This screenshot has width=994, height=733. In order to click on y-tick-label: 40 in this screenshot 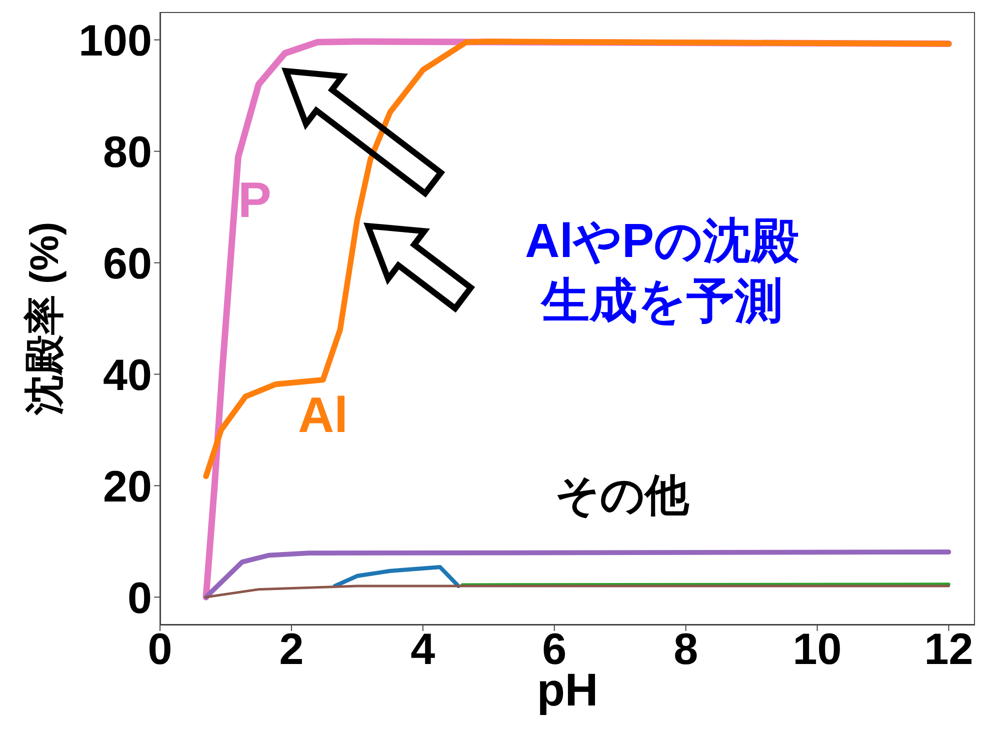, I will do `click(127, 375)`.